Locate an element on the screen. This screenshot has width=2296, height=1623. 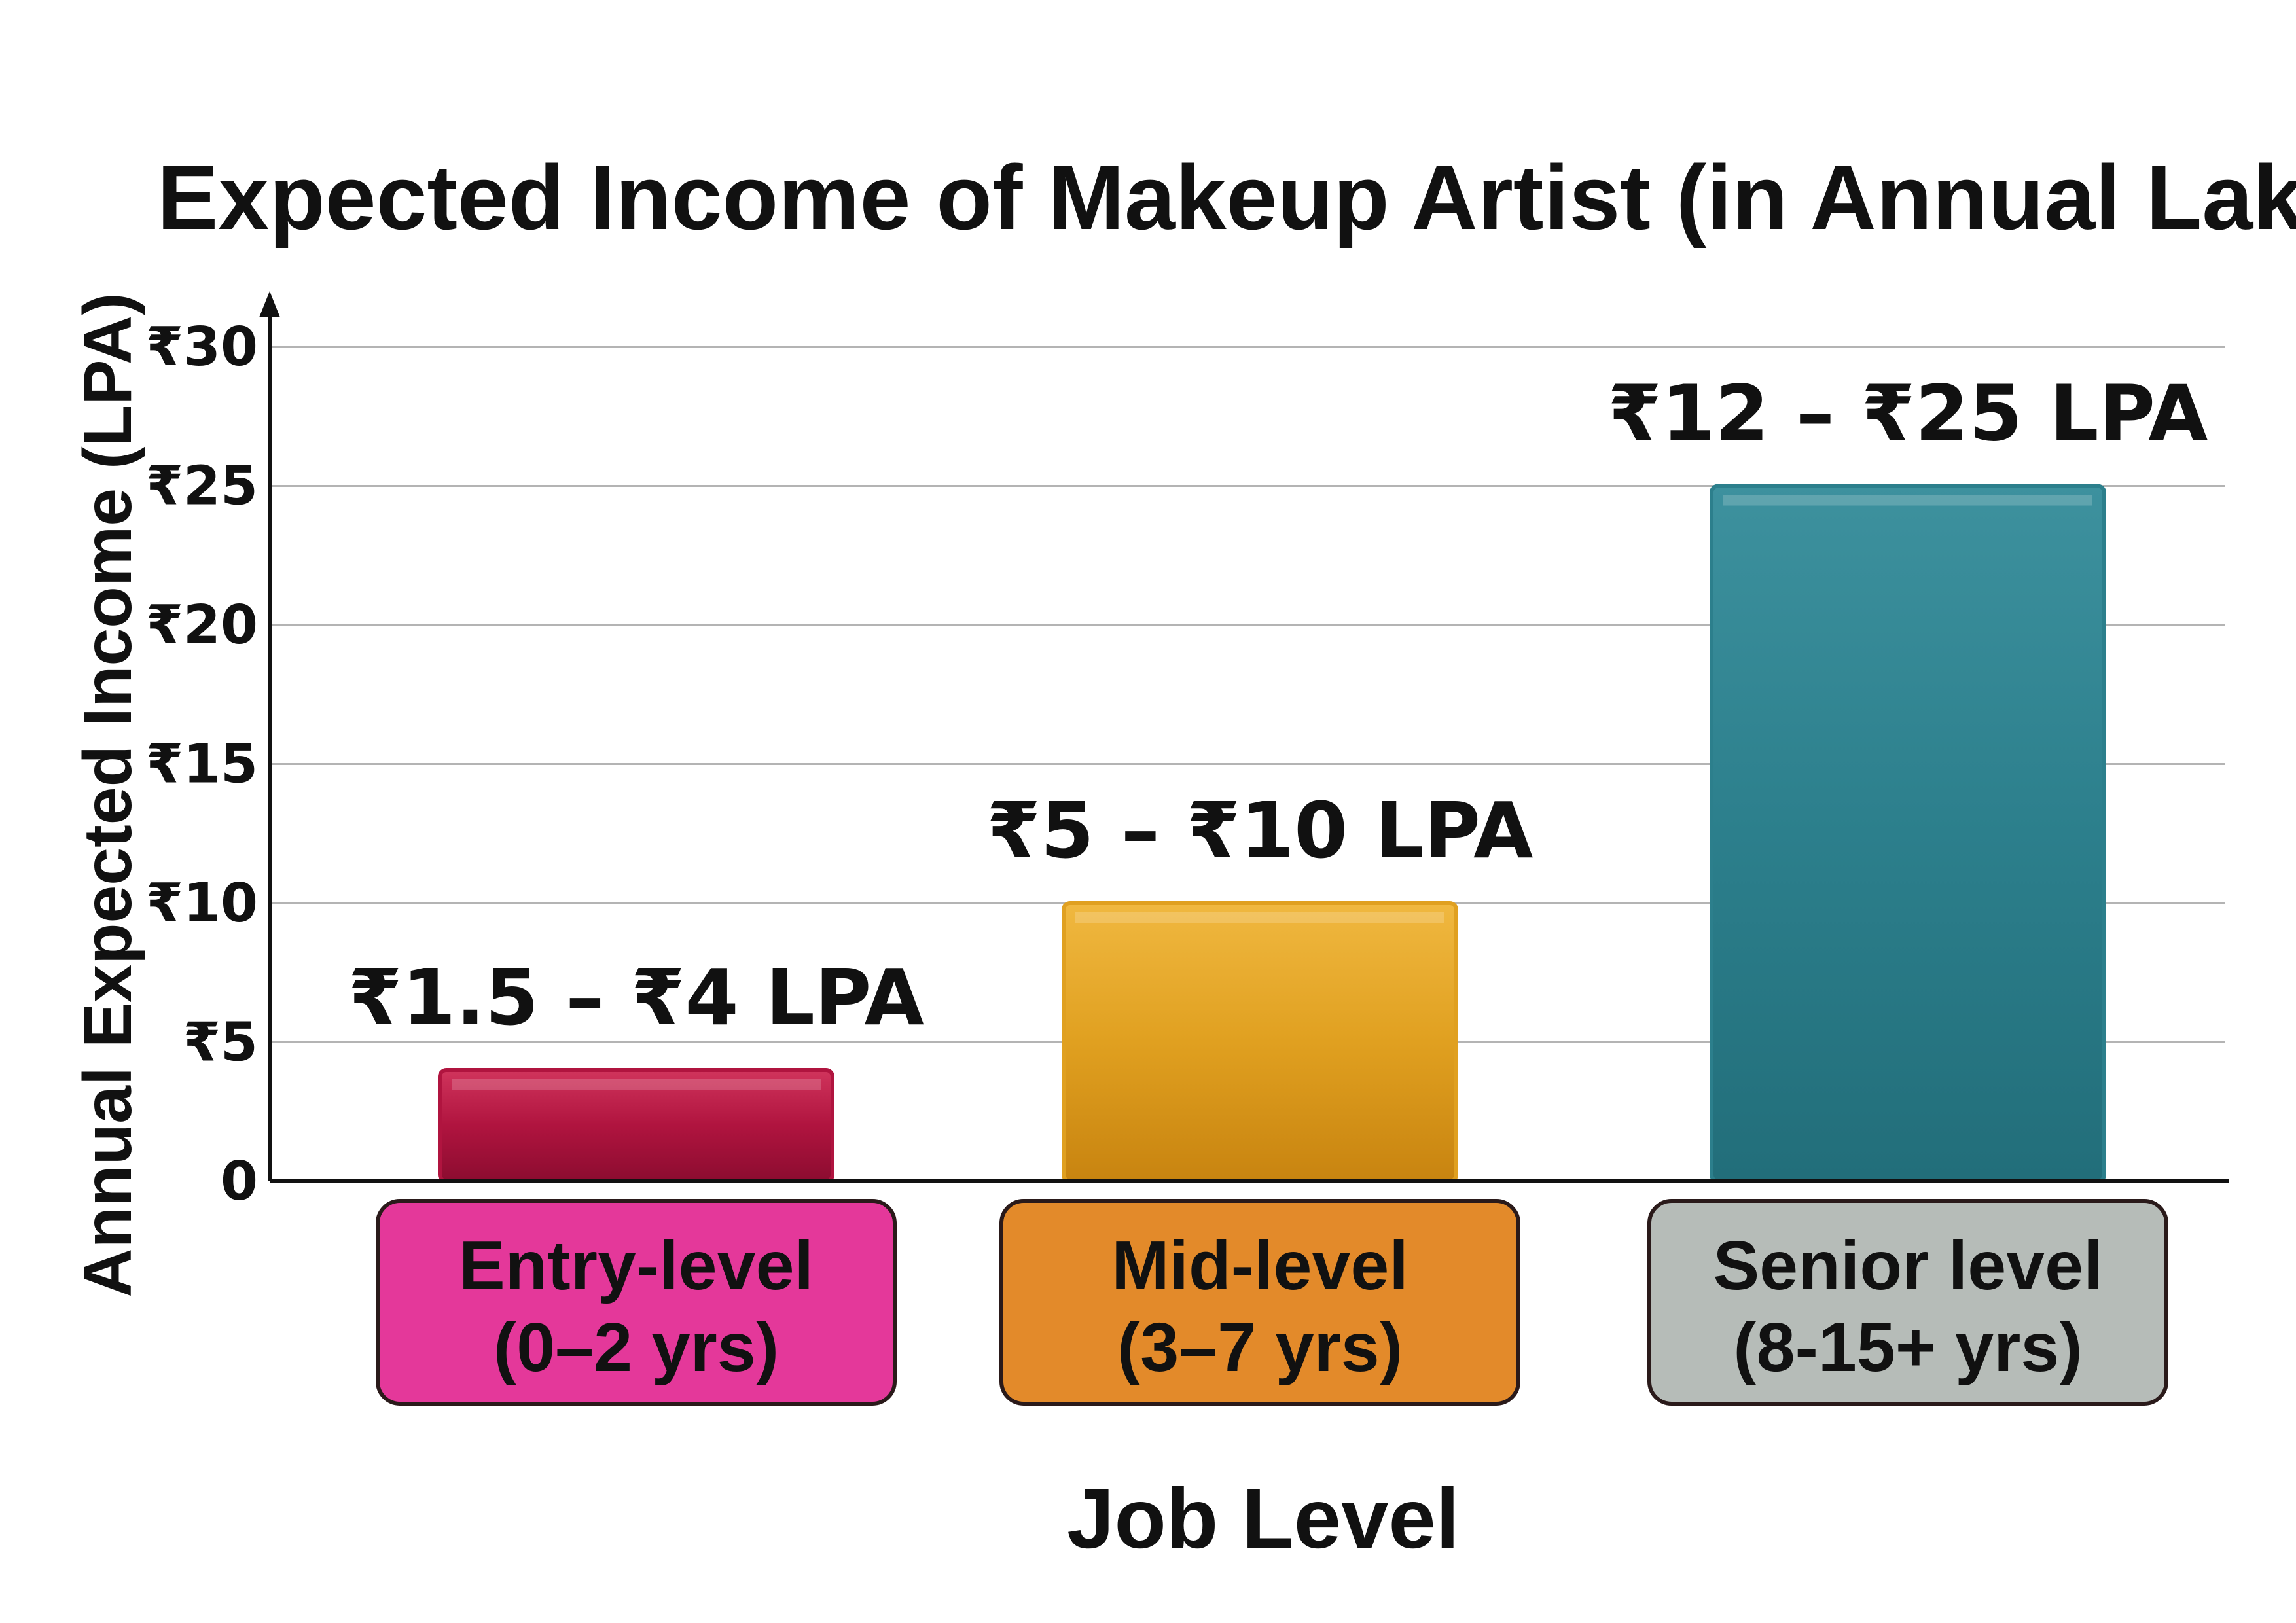
x-axis-label: Job Level is located at coordinates (1263, 1519).